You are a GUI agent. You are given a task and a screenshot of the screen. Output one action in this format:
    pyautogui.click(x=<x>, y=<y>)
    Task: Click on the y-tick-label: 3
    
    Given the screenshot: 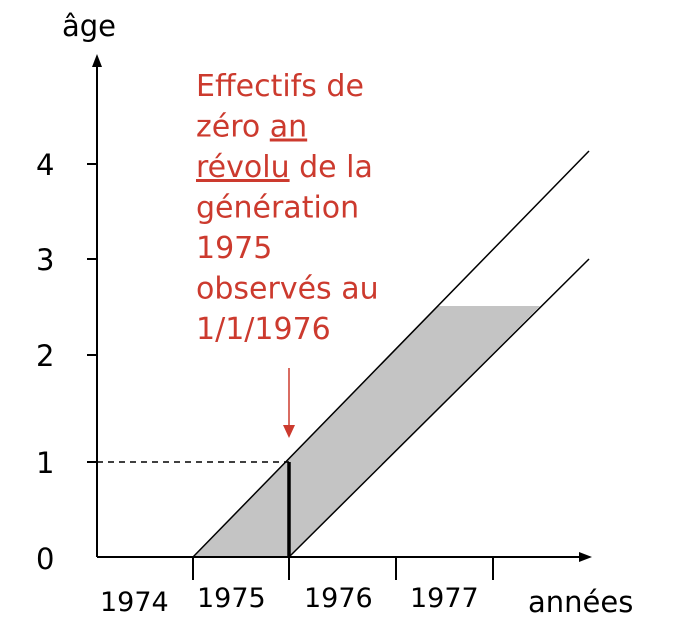 What is the action you would take?
    pyautogui.click(x=45, y=260)
    